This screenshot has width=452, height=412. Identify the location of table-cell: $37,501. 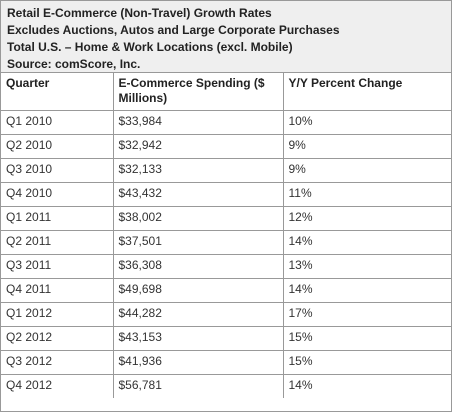
(198, 242).